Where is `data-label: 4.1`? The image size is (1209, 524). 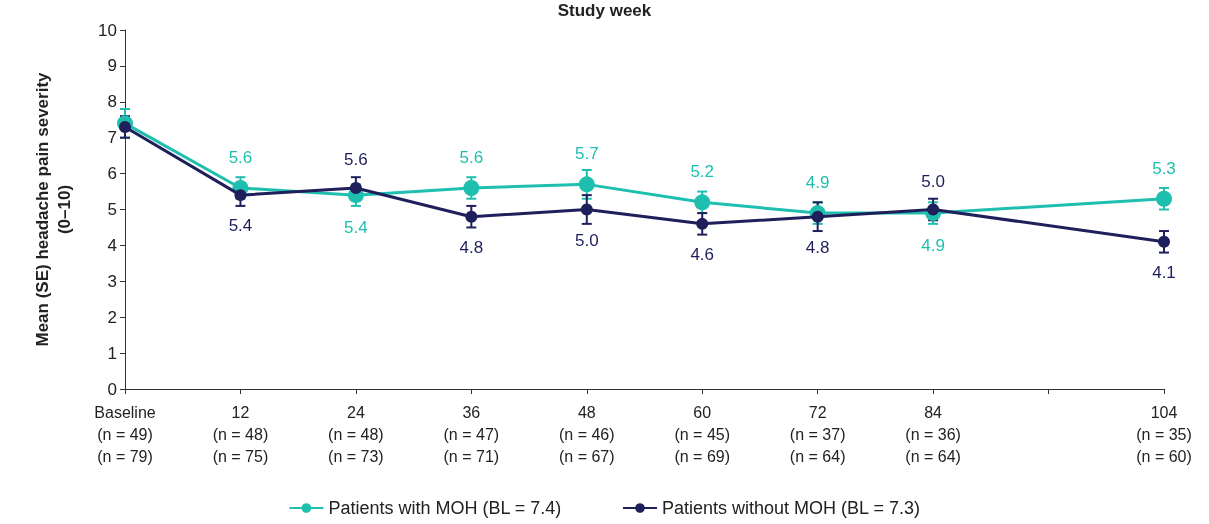 data-label: 4.1 is located at coordinates (1164, 272).